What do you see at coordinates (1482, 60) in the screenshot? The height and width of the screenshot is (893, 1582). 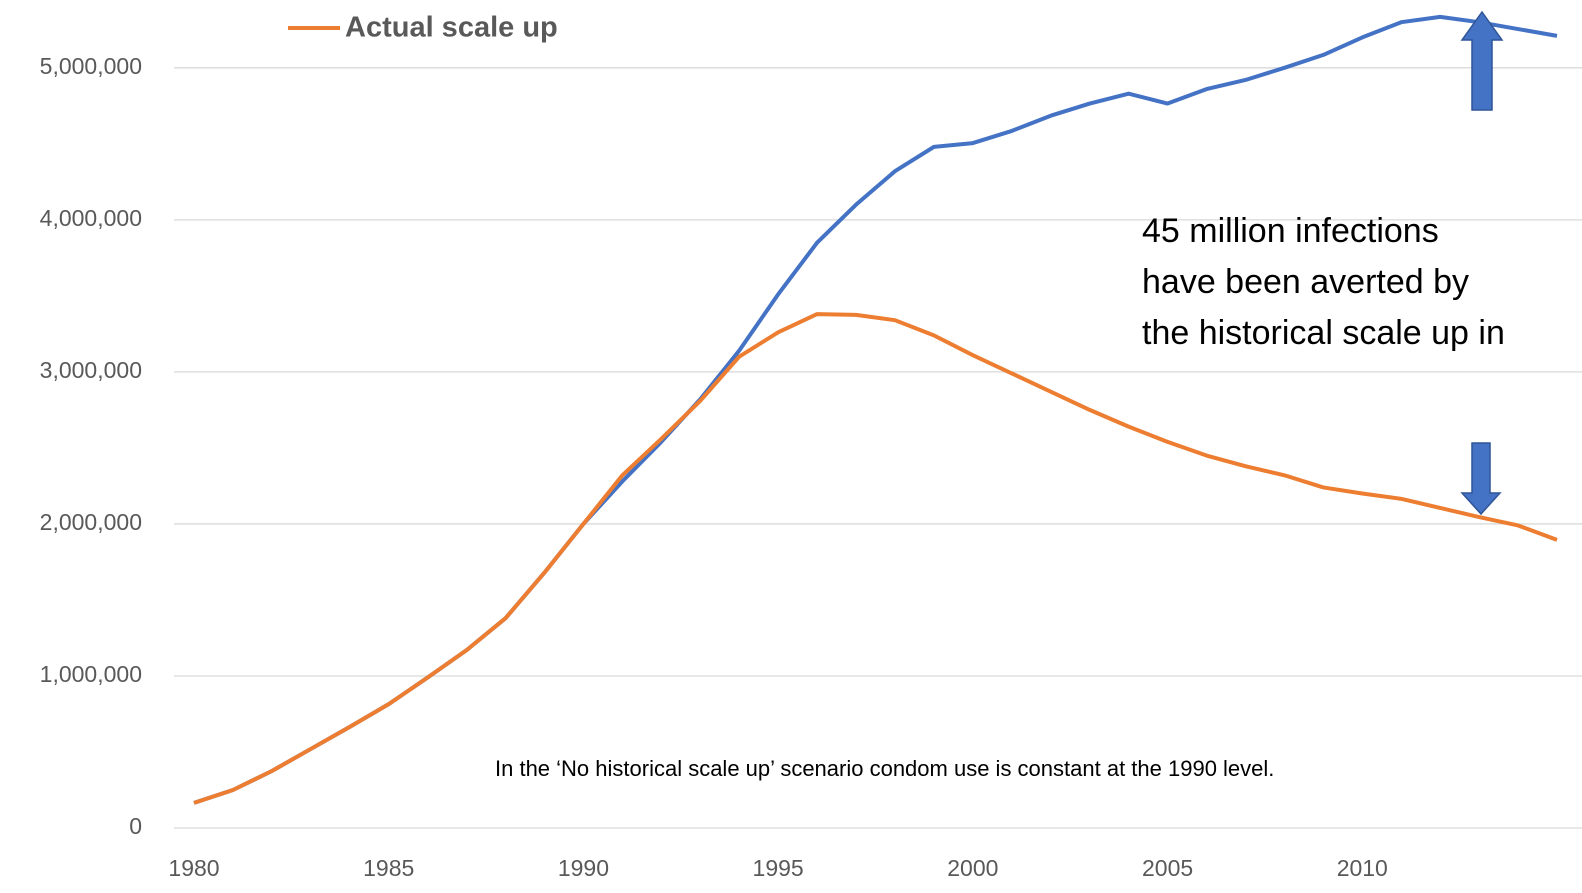 I see `up-arrow` at bounding box center [1482, 60].